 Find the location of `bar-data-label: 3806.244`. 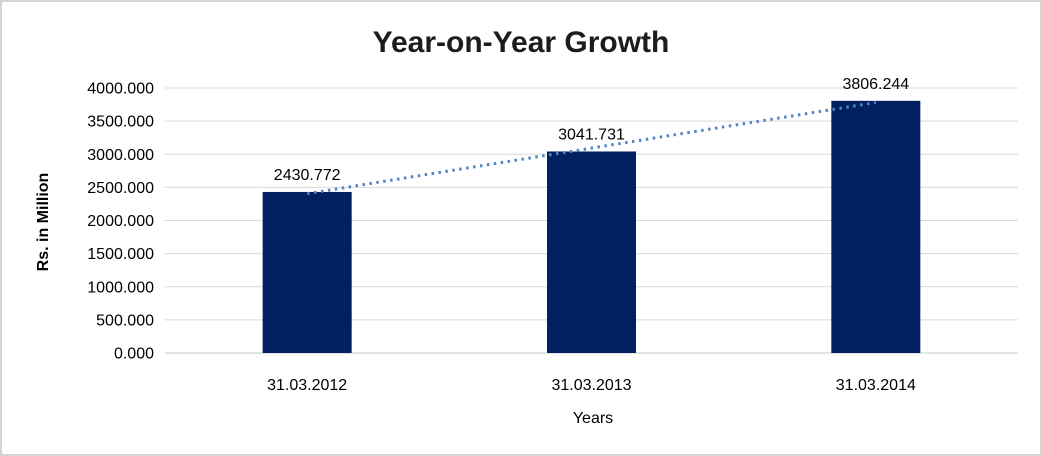

bar-data-label: 3806.244 is located at coordinates (875, 84).